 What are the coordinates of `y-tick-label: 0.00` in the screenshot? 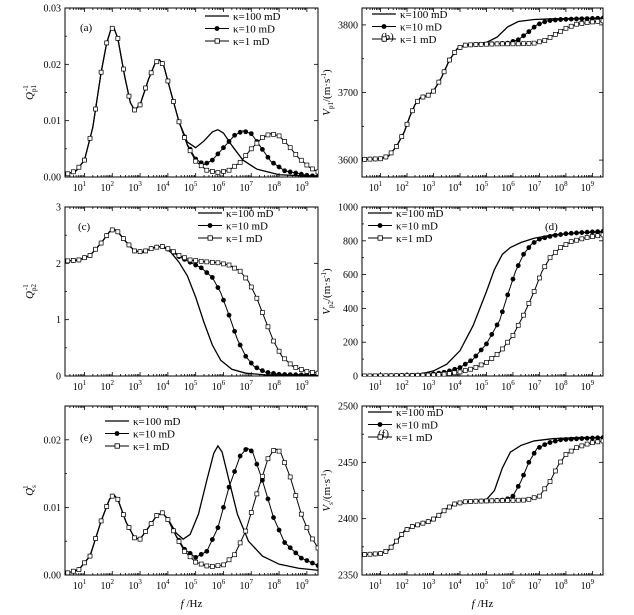 It's located at (53, 576).